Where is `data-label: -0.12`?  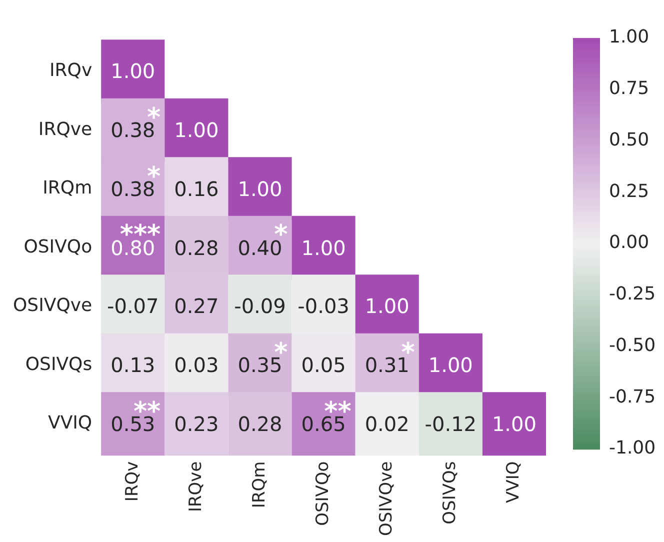 data-label: -0.12 is located at coordinates (450, 424).